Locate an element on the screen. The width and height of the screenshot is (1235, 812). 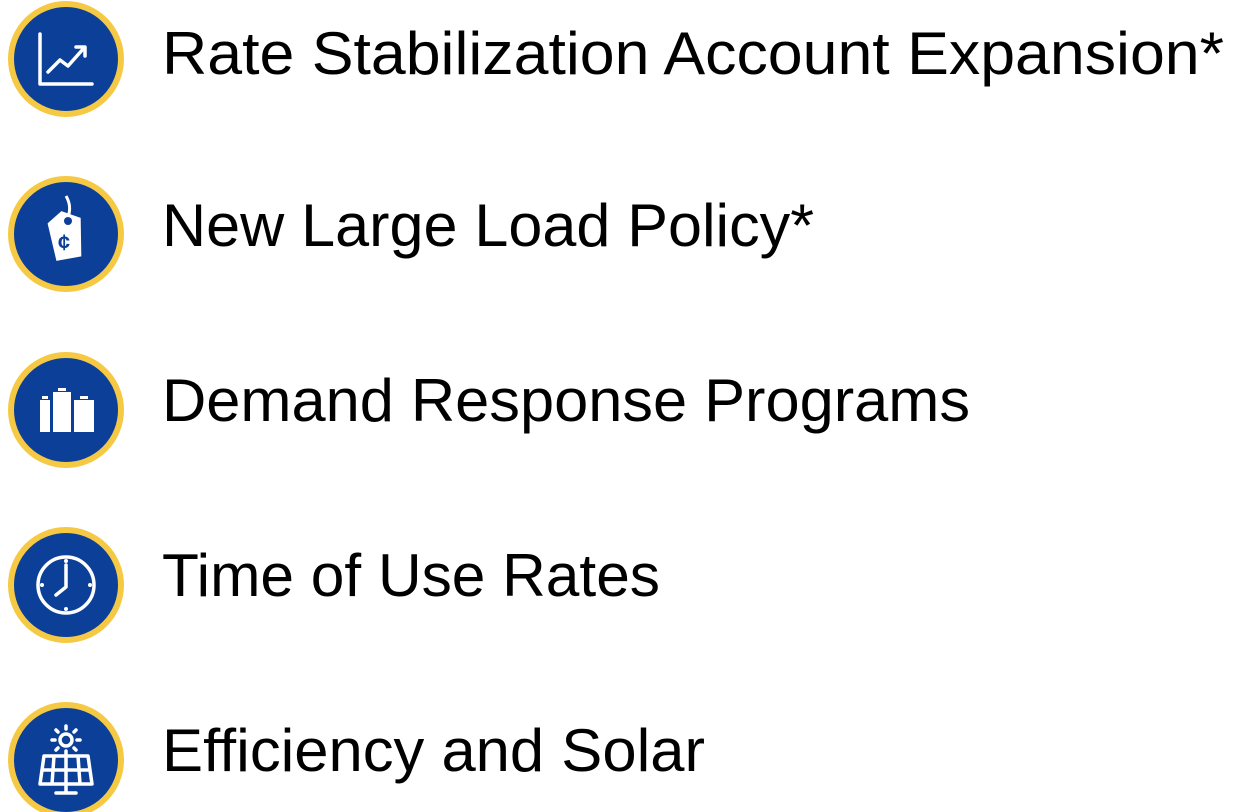
list-item: ¢ New Large Load Policy* is located at coordinates (411, 234).